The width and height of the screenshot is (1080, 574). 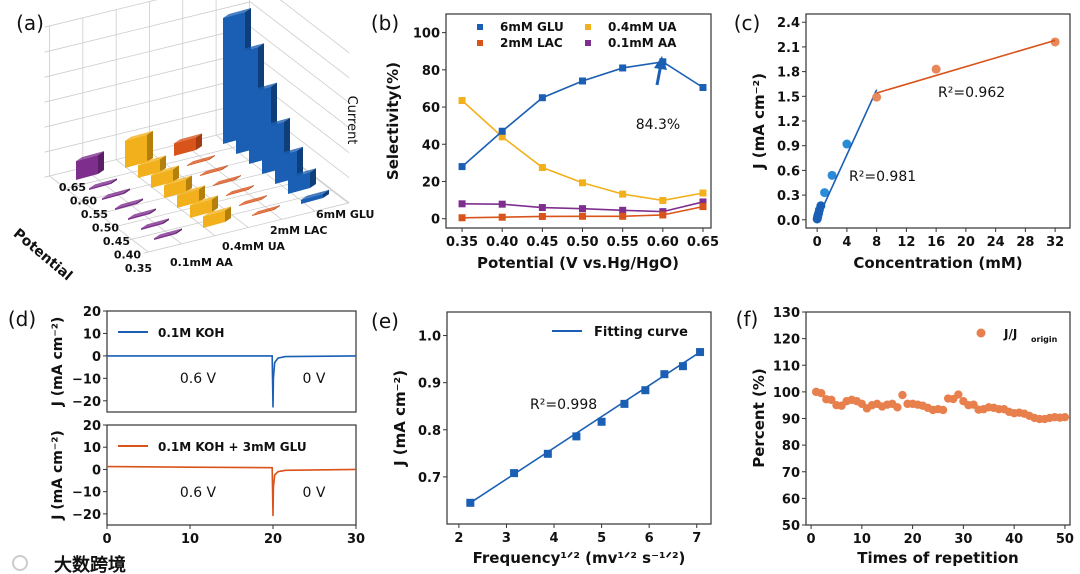 What do you see at coordinates (232, 447) in the screenshot?
I see `legend-label: 0.1M KOH + 3mM GLU` at bounding box center [232, 447].